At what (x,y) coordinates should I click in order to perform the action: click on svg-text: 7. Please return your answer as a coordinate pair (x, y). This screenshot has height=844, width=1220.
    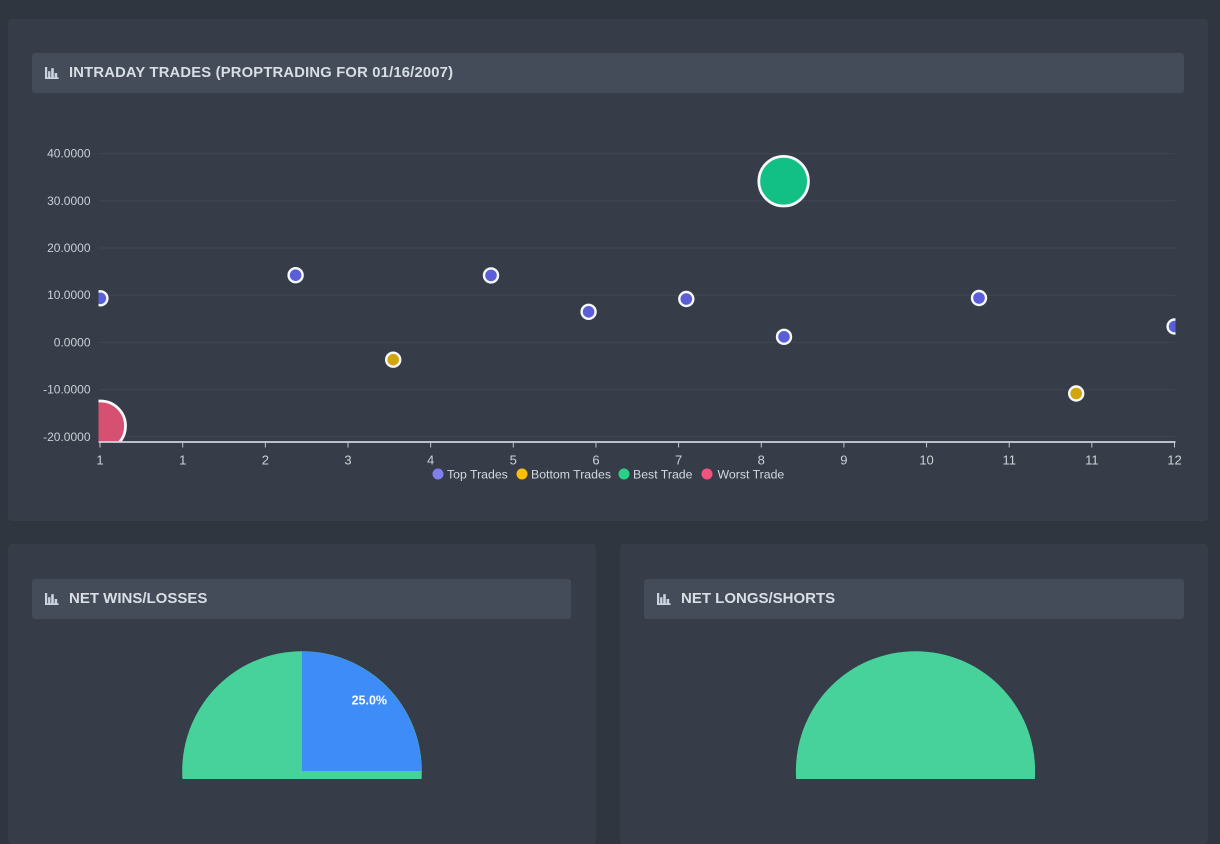
    Looking at the image, I should click on (678, 460).